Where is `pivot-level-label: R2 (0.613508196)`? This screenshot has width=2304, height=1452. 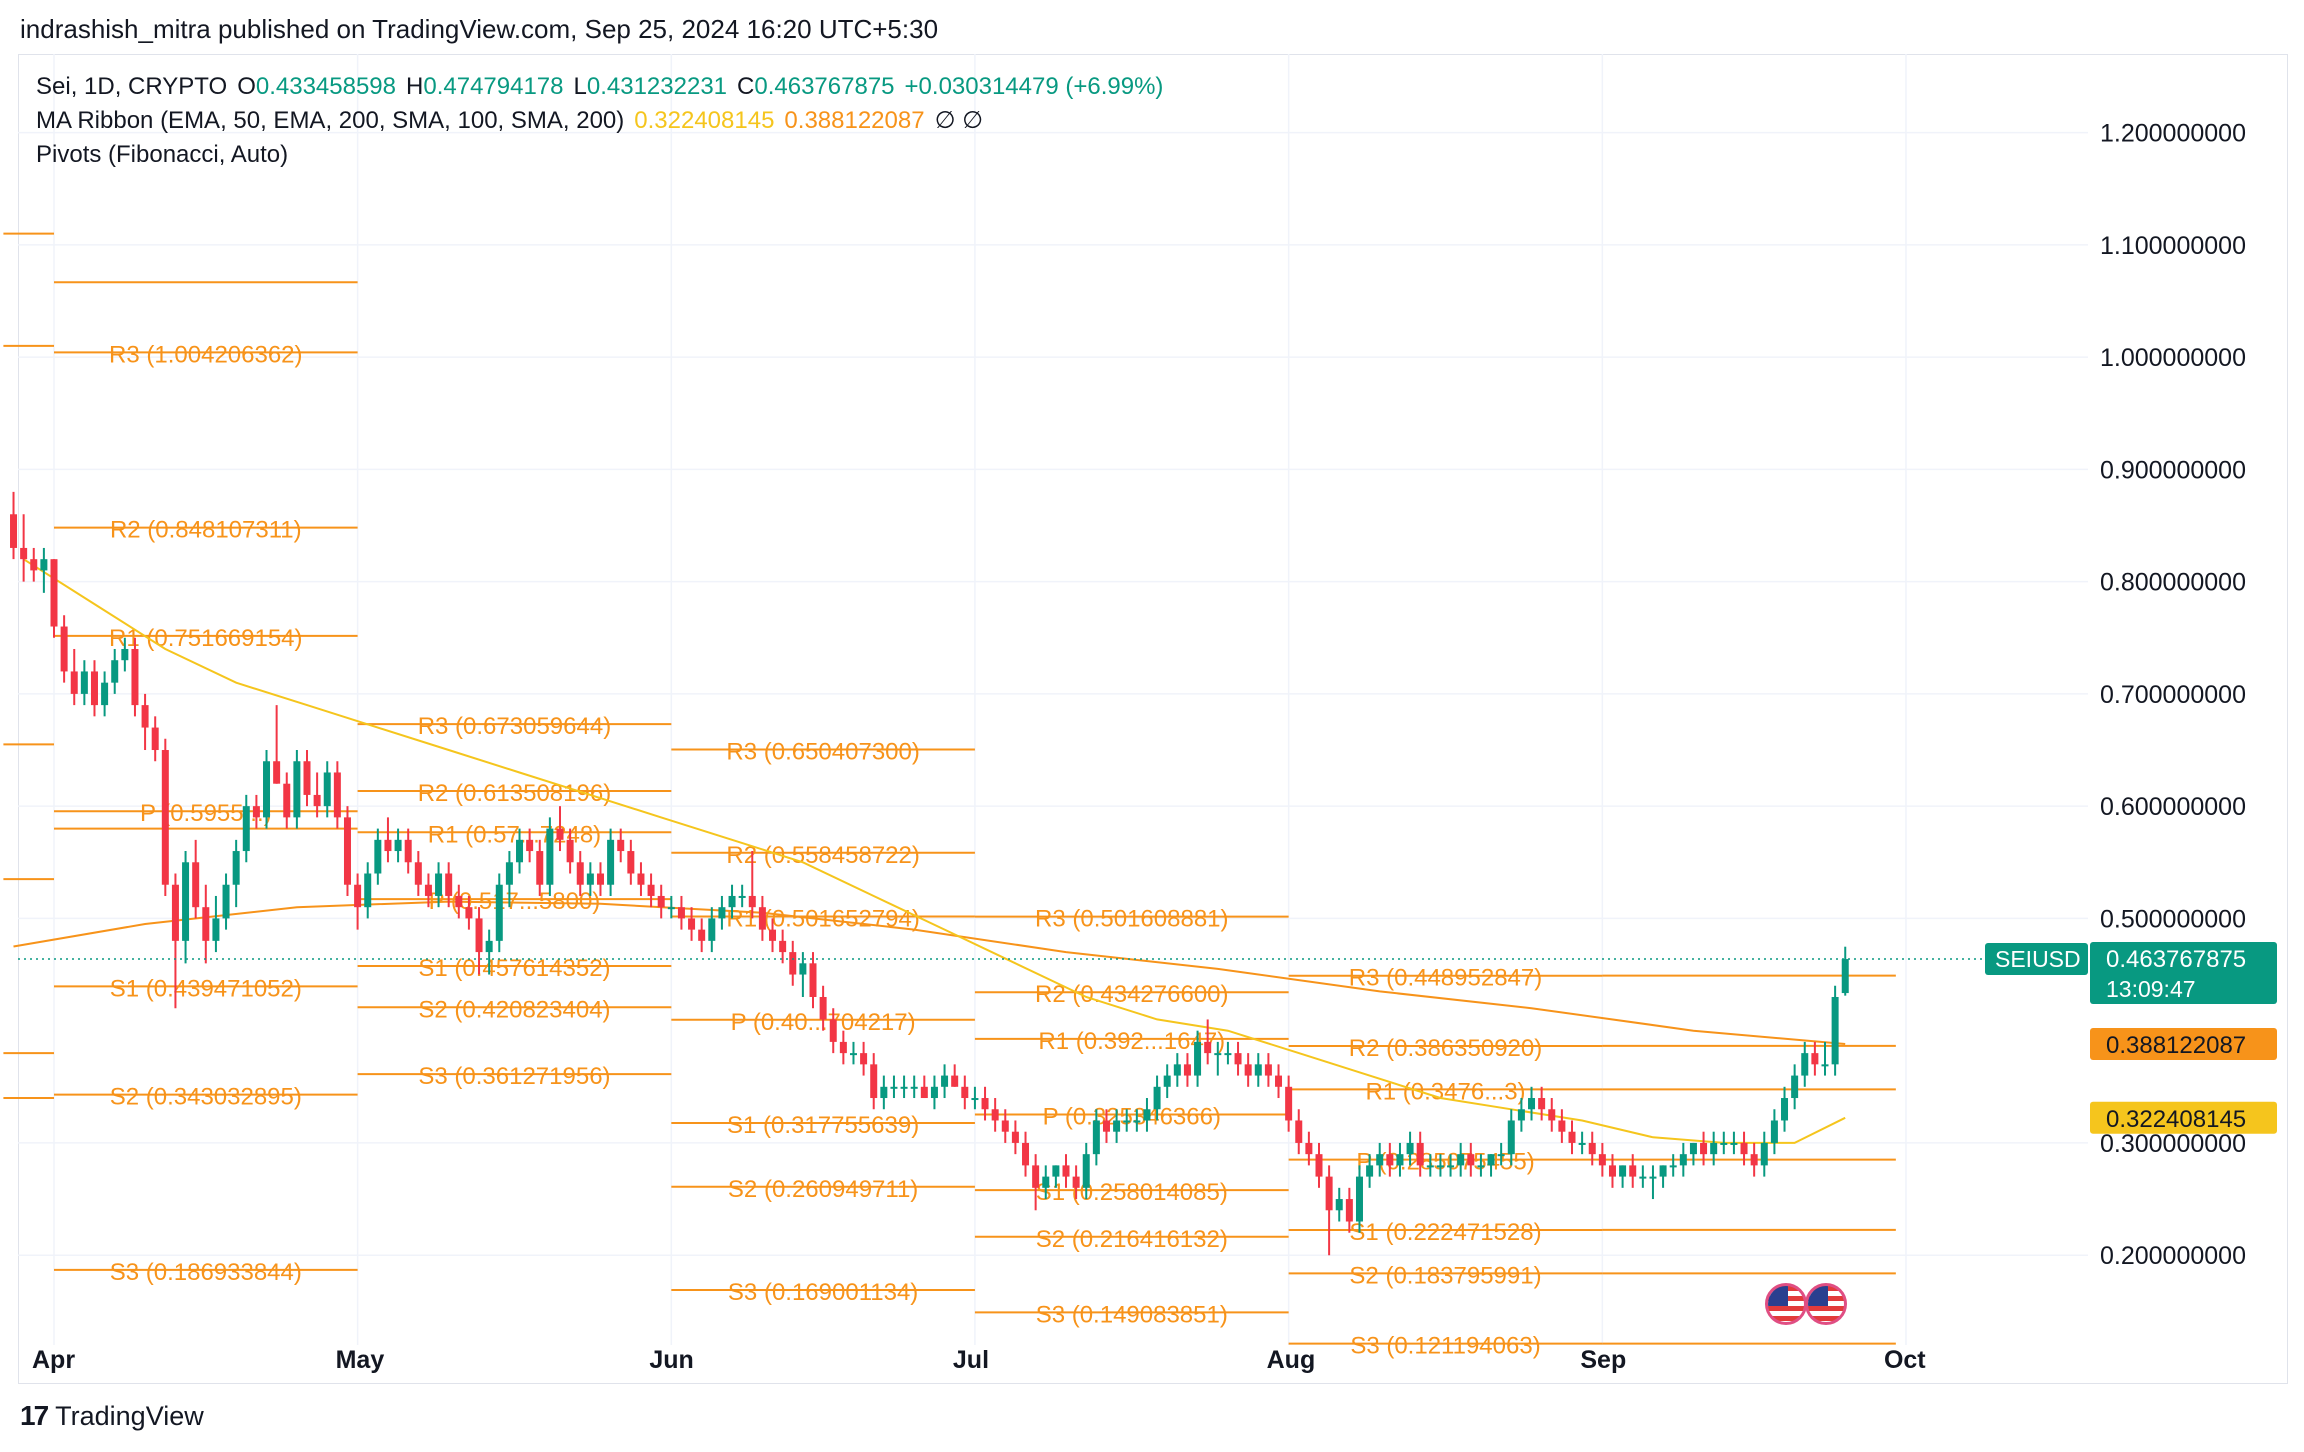
pivot-level-label: R2 (0.613508196) is located at coordinates (514, 793).